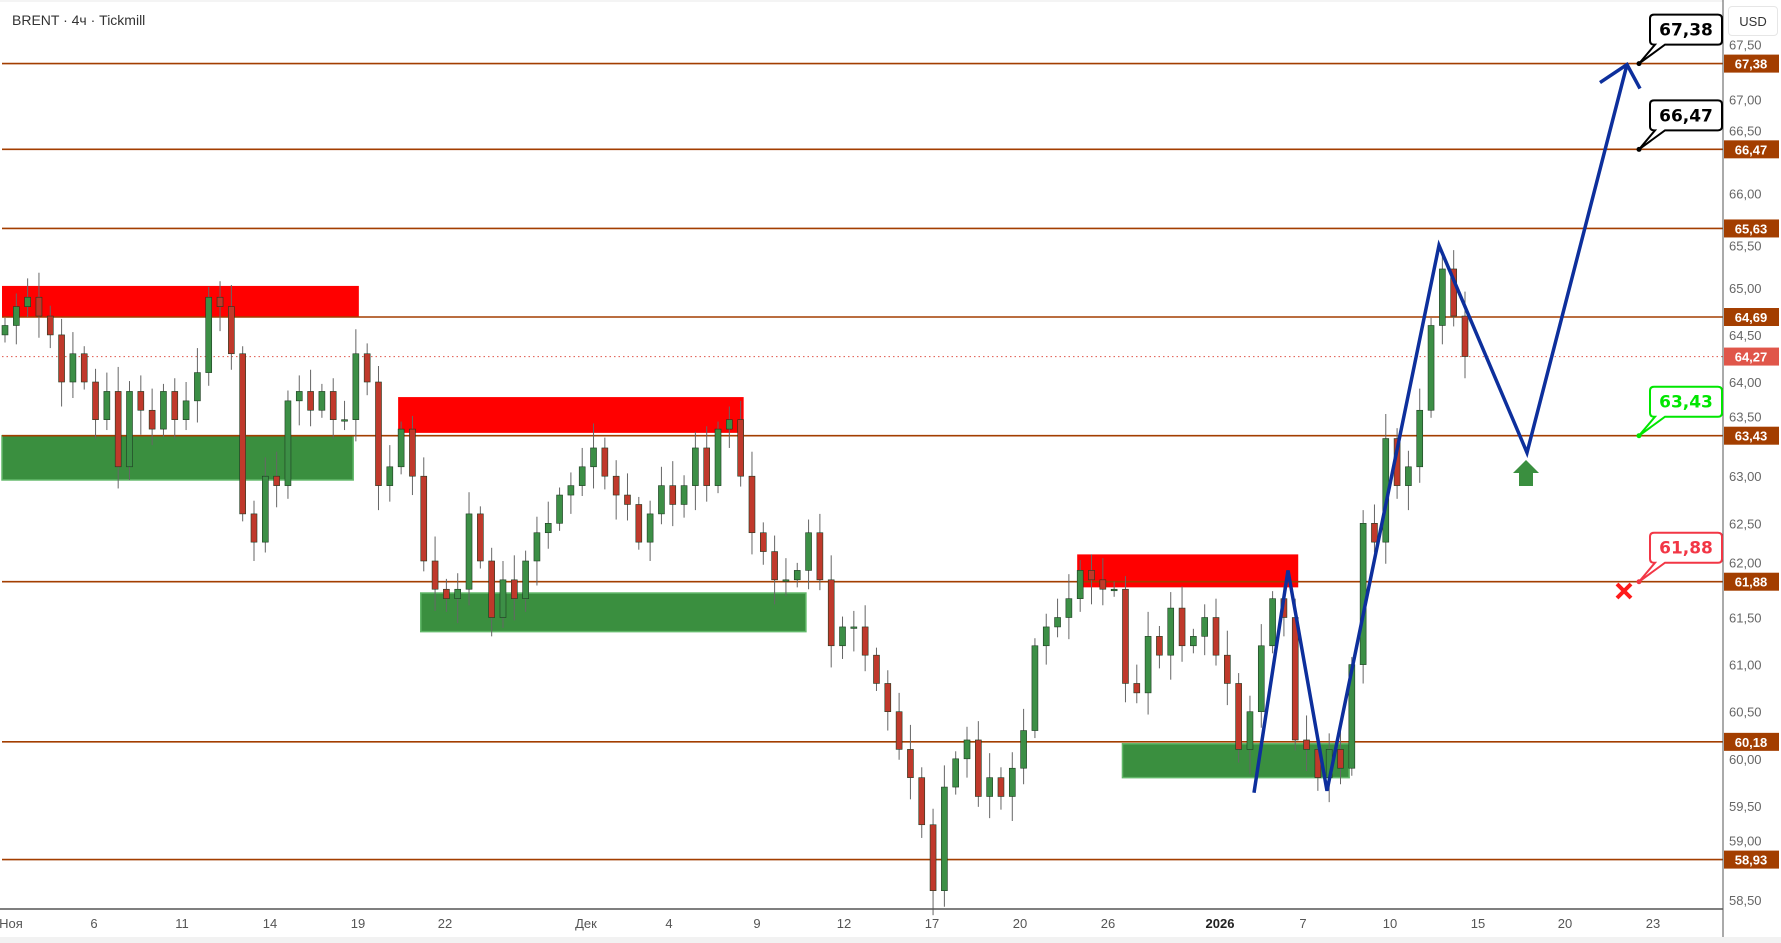  I want to click on target-callout, so click(1680, 125).